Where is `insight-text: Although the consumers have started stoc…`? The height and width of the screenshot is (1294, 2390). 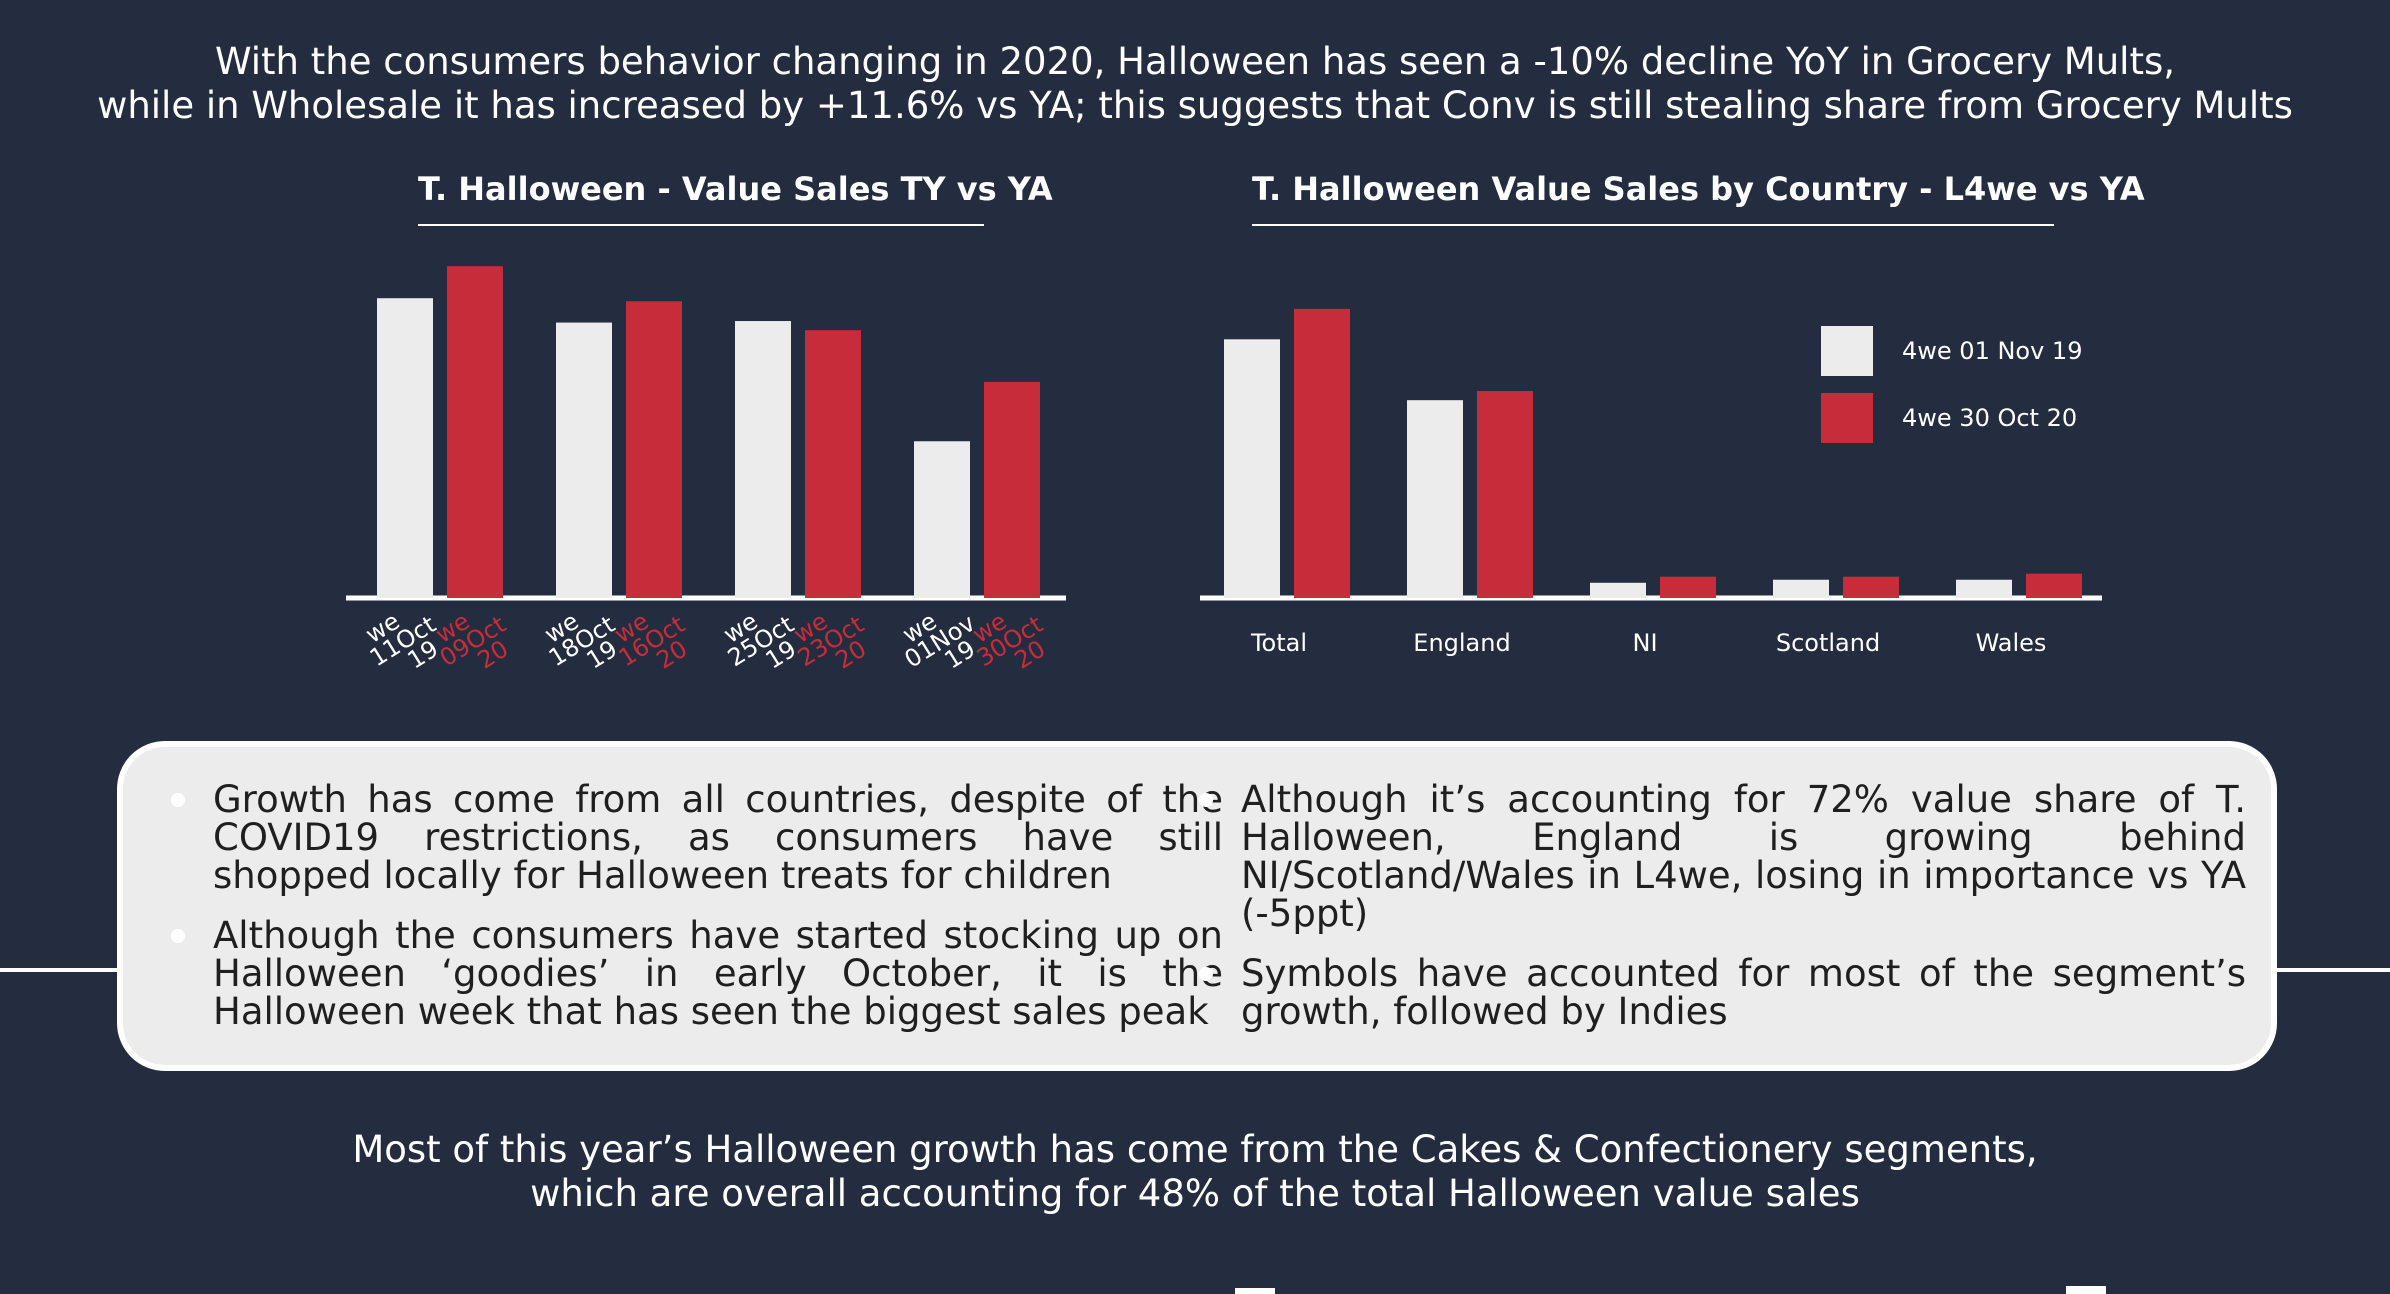
insight-text: Although the consumers have started stoc… is located at coordinates (718, 973).